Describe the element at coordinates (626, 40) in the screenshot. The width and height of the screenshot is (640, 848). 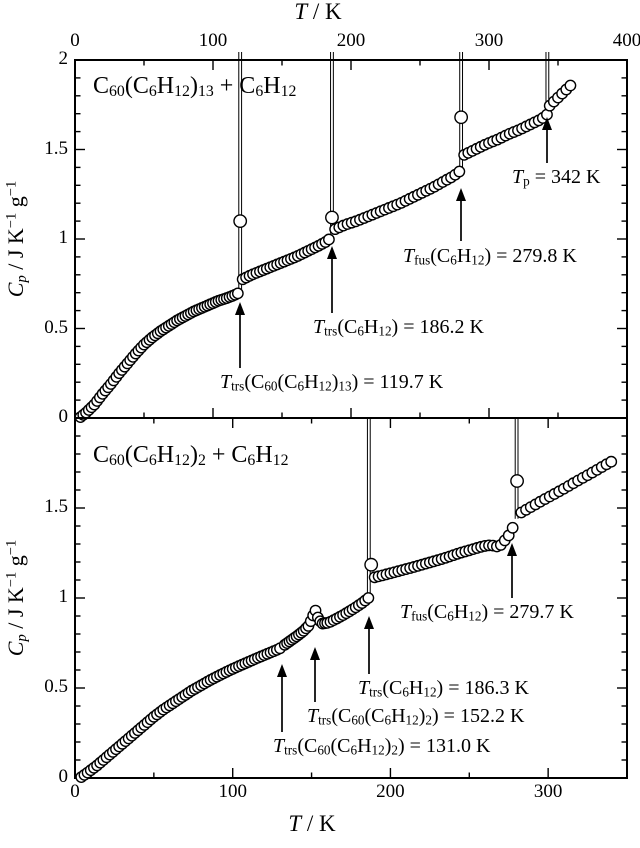
I see `x-tick-label: 400` at that location.